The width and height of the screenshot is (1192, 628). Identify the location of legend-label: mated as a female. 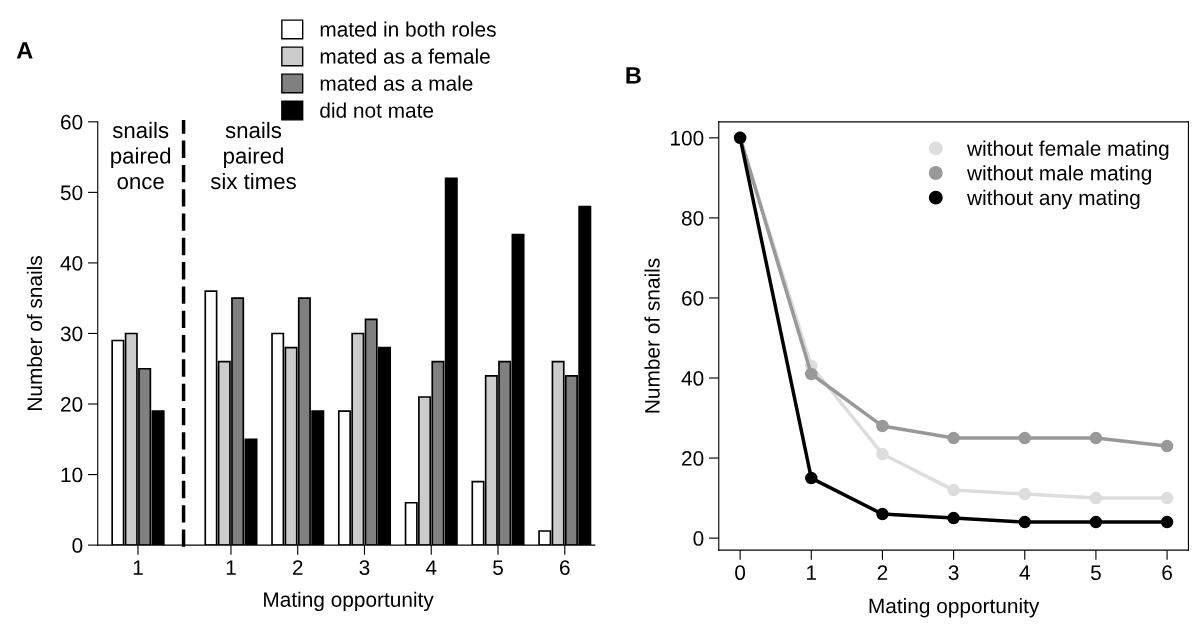
(405, 56).